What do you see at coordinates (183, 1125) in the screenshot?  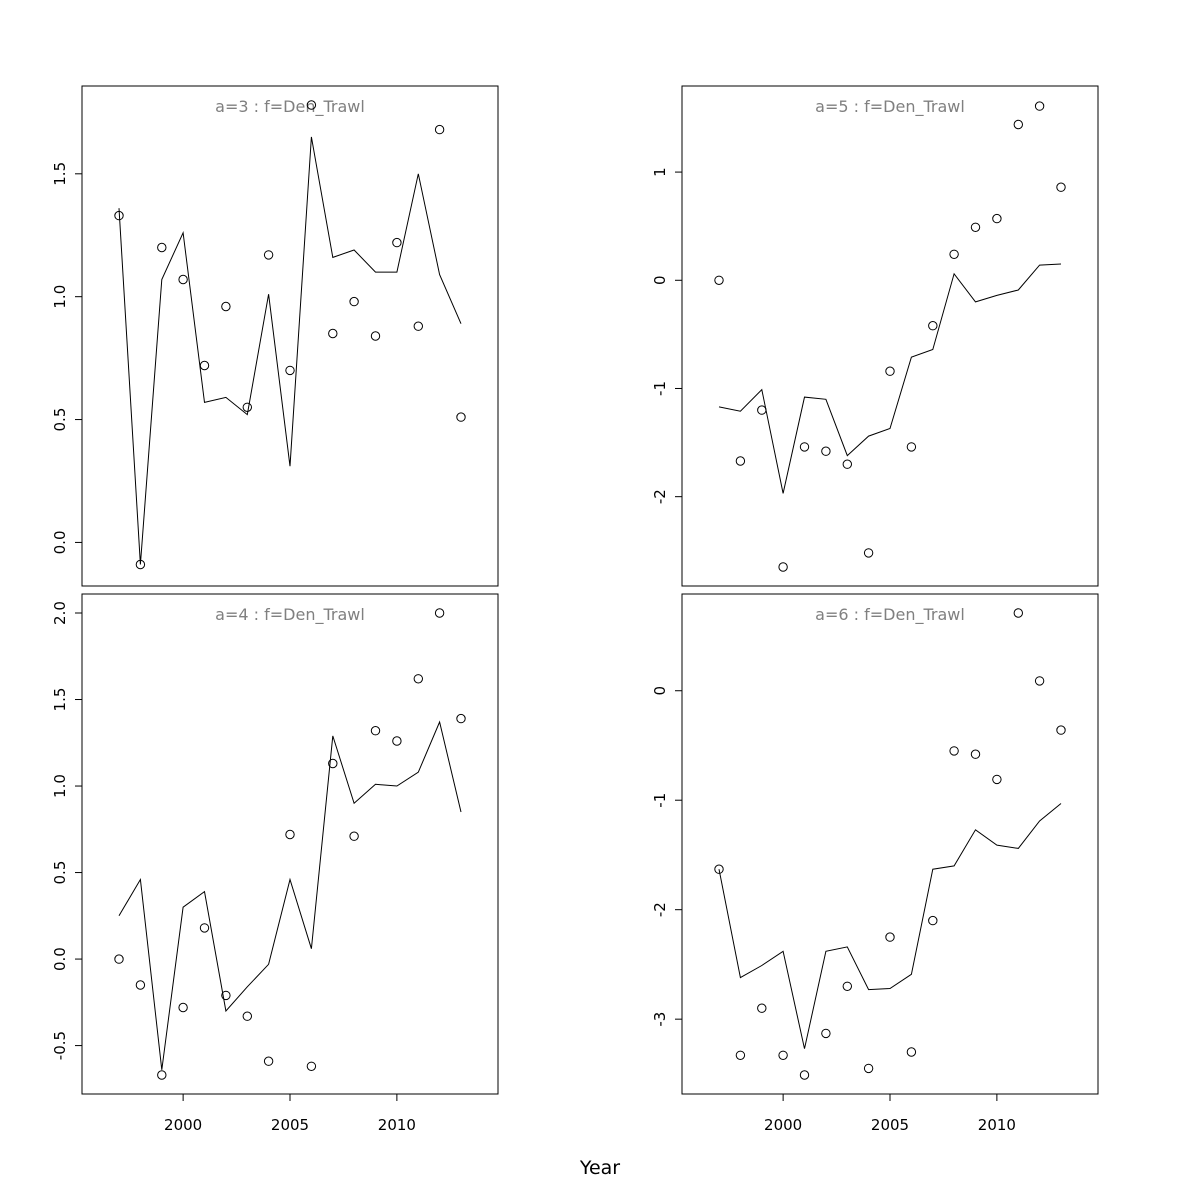 I see `x-tick-label: 2000` at bounding box center [183, 1125].